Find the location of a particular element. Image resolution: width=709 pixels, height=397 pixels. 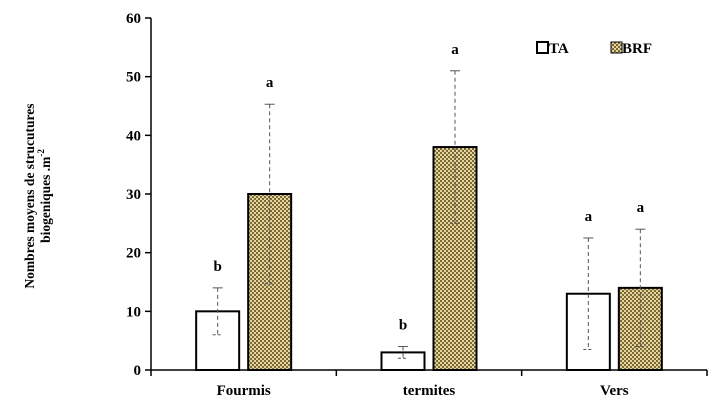

legend-swatch-ta is located at coordinates (542, 47).